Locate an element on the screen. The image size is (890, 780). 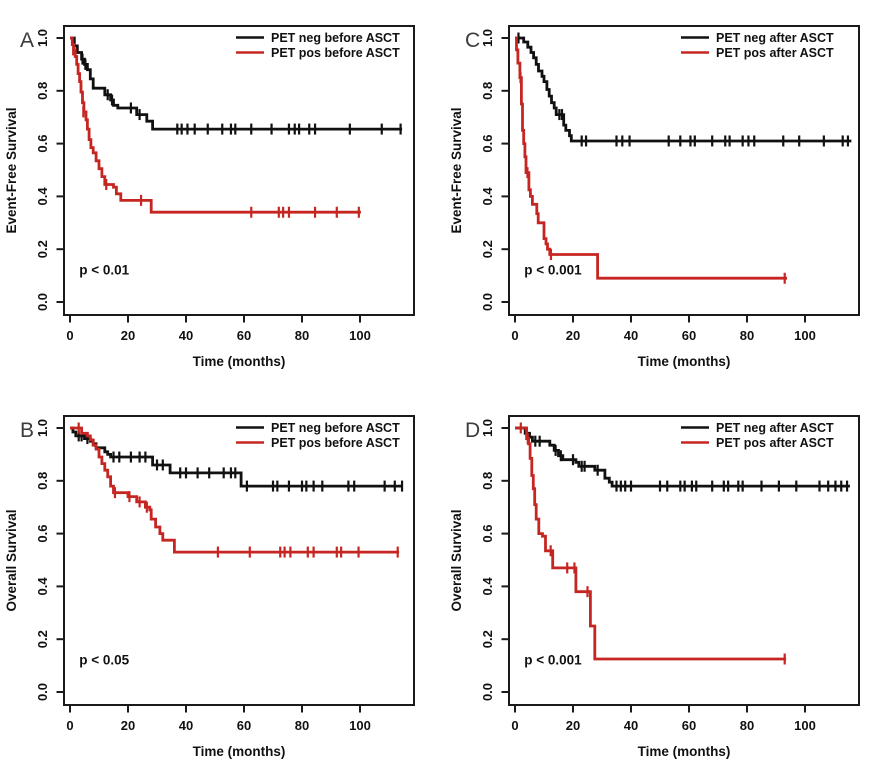
panel-letter: C is located at coordinates (472, 40).